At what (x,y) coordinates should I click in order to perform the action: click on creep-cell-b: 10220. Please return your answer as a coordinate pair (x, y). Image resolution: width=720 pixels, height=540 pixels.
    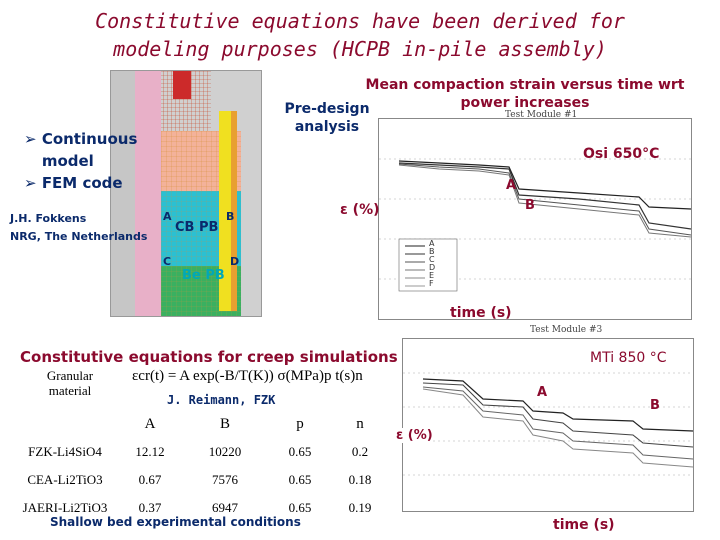
    Looking at the image, I should click on (225, 451).